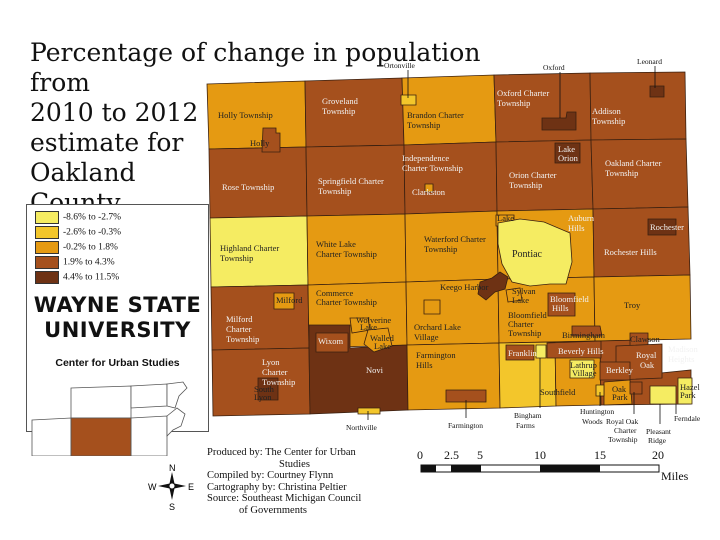 The image size is (720, 540). Describe the element at coordinates (440, 249) in the screenshot. I see `label-waterford-2: Township` at that location.